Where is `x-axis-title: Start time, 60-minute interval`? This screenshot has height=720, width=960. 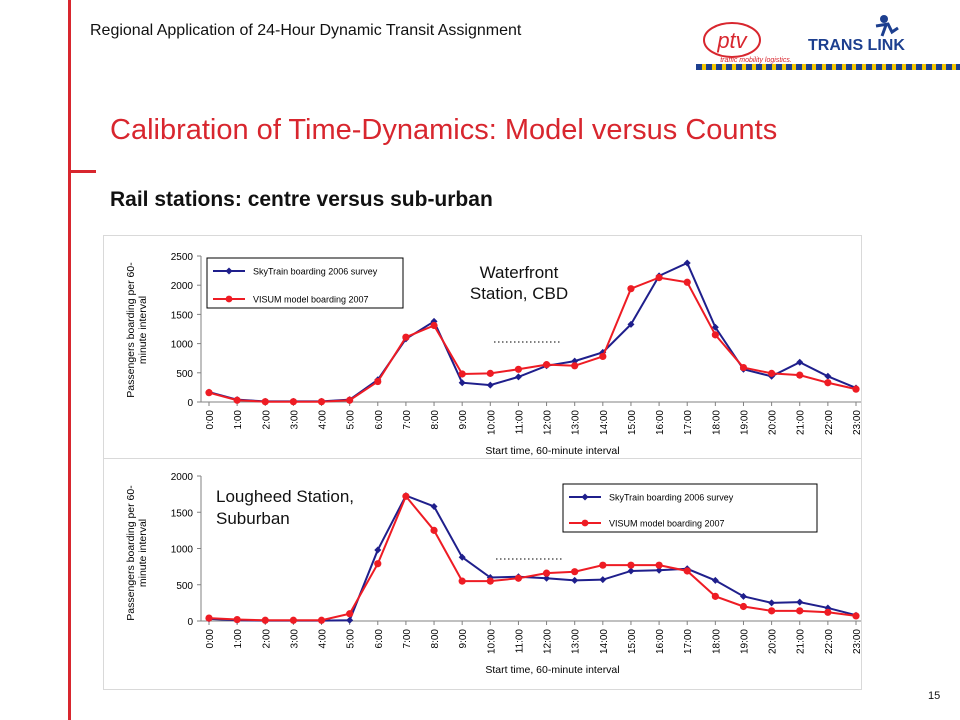 x-axis-title: Start time, 60-minute interval is located at coordinates (552, 451).